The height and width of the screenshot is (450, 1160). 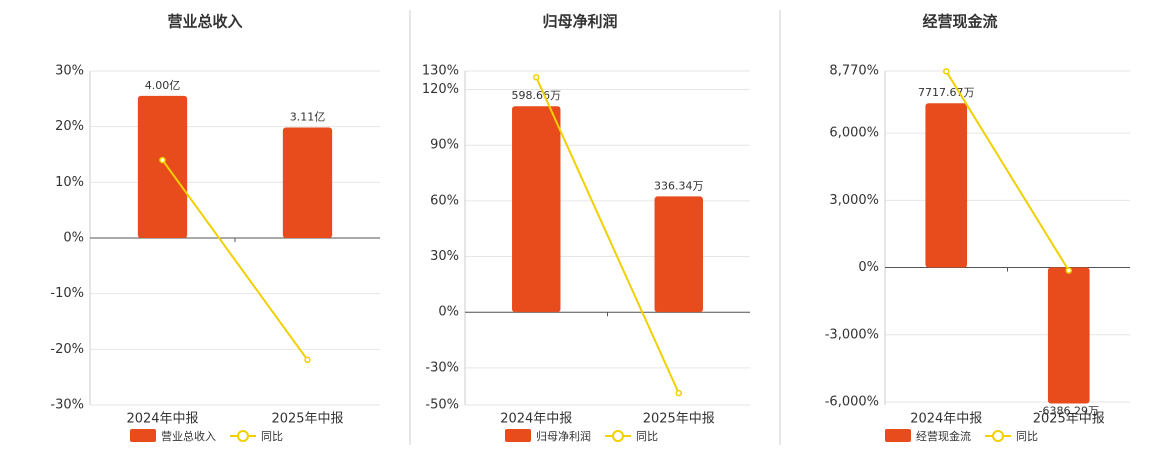 What do you see at coordinates (444, 145) in the screenshot?
I see `y-tick-label: 90%` at bounding box center [444, 145].